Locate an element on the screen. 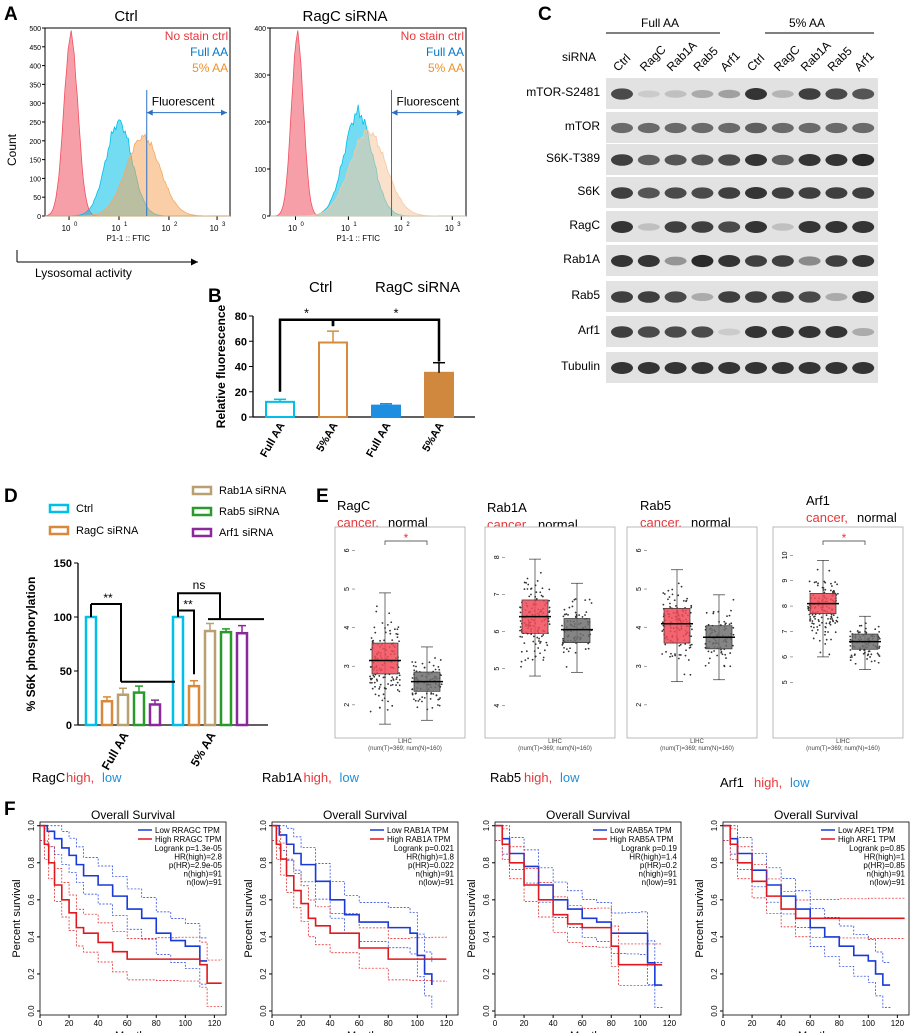 This screenshot has width=913, height=1033. d-legend-label: Arf1 siRNA is located at coordinates (246, 533).